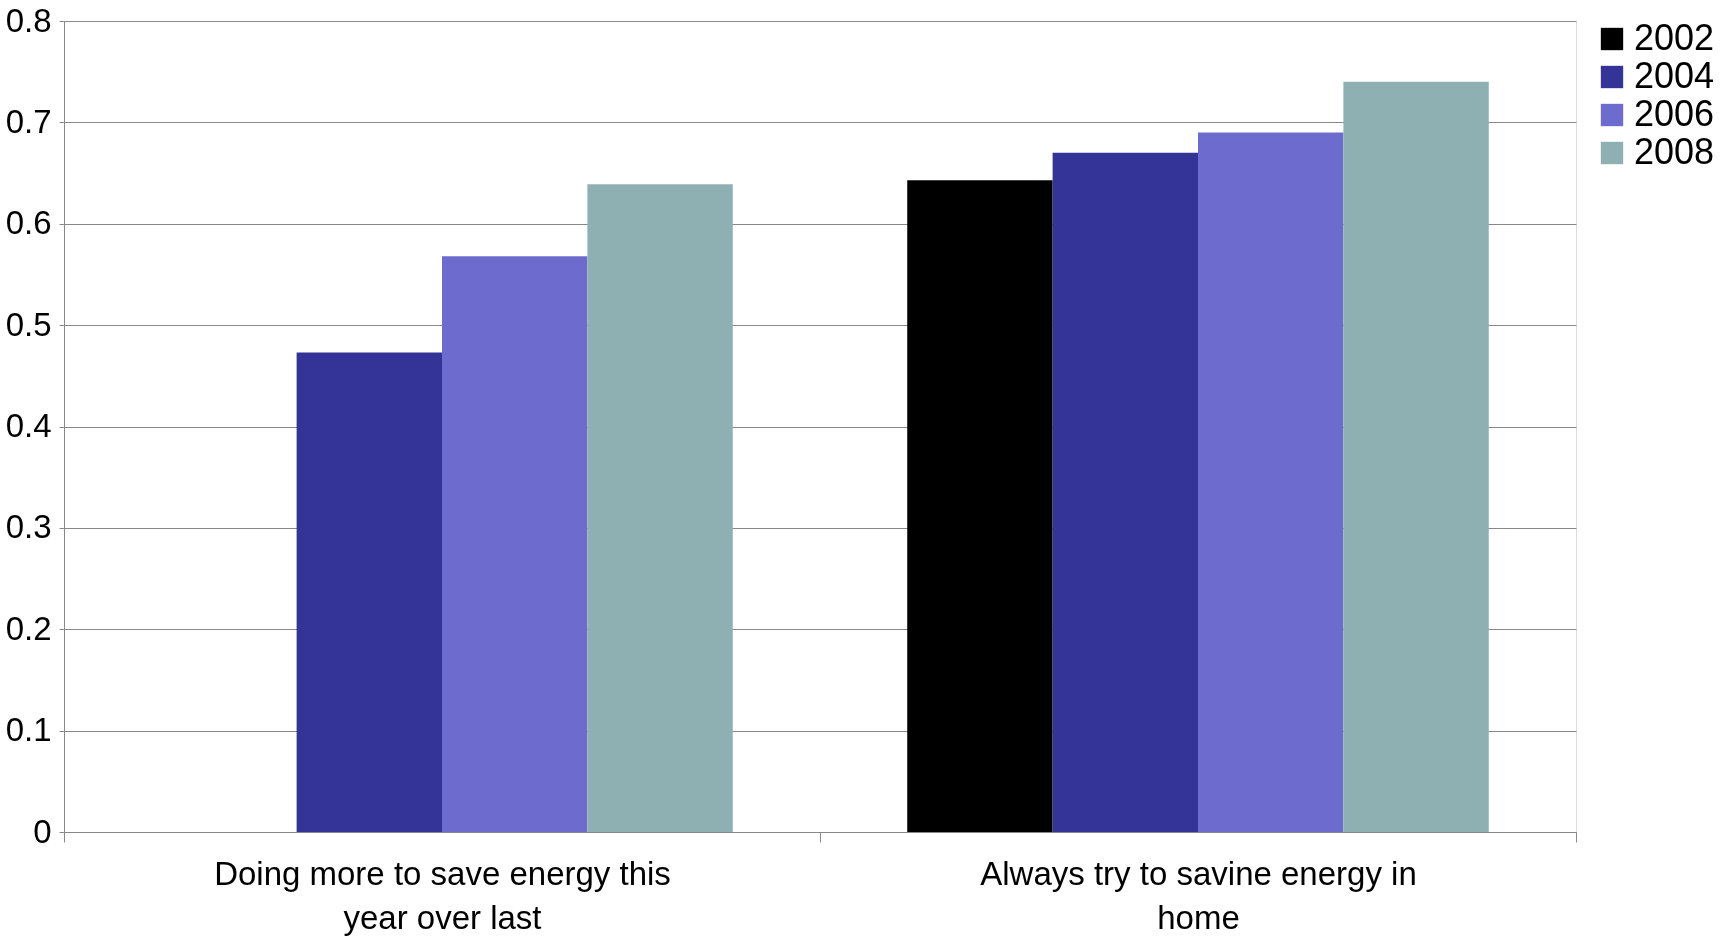  What do you see at coordinates (1674, 113) in the screenshot?
I see `legend-label: 2006` at bounding box center [1674, 113].